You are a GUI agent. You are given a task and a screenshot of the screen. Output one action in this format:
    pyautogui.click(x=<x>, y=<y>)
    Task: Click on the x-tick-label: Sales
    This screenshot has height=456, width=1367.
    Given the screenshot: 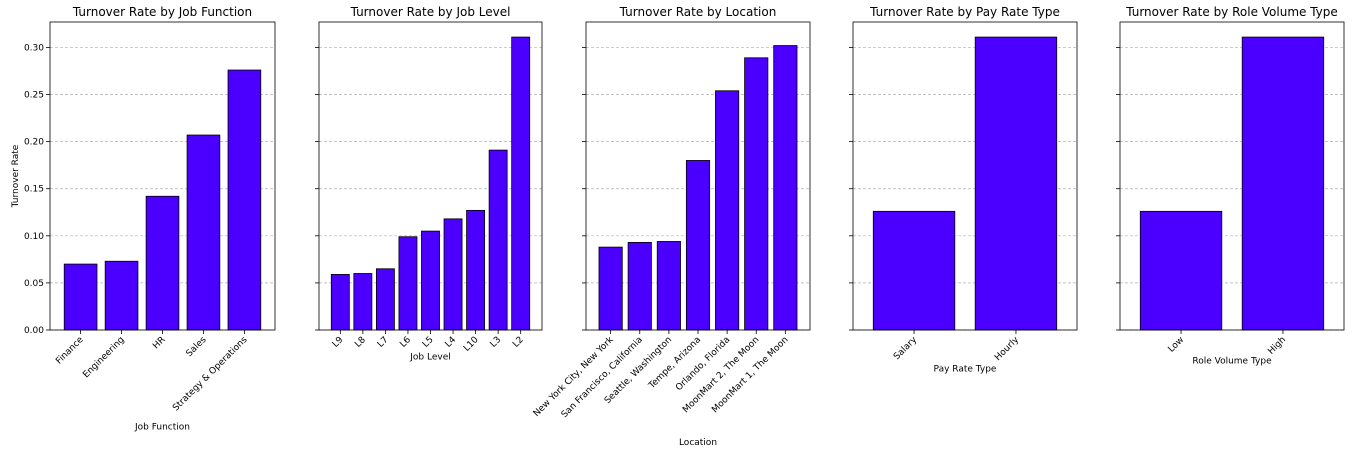 What is the action you would take?
    pyautogui.click(x=197, y=347)
    